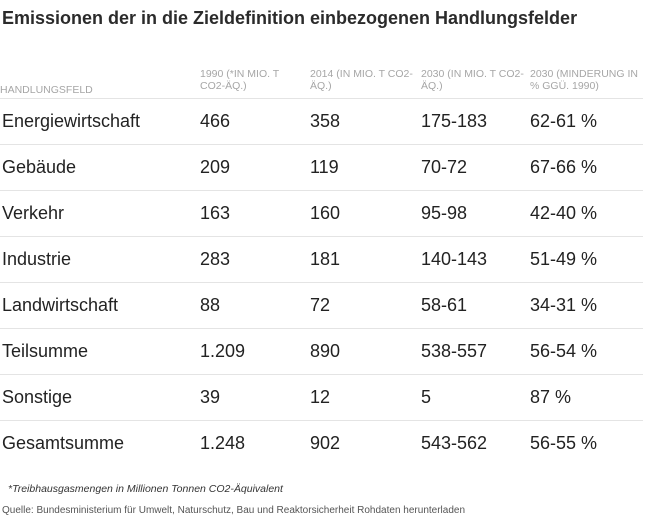 This screenshot has height=520, width=647. Describe the element at coordinates (255, 305) in the screenshot. I see `cell-1990: 88` at that location.